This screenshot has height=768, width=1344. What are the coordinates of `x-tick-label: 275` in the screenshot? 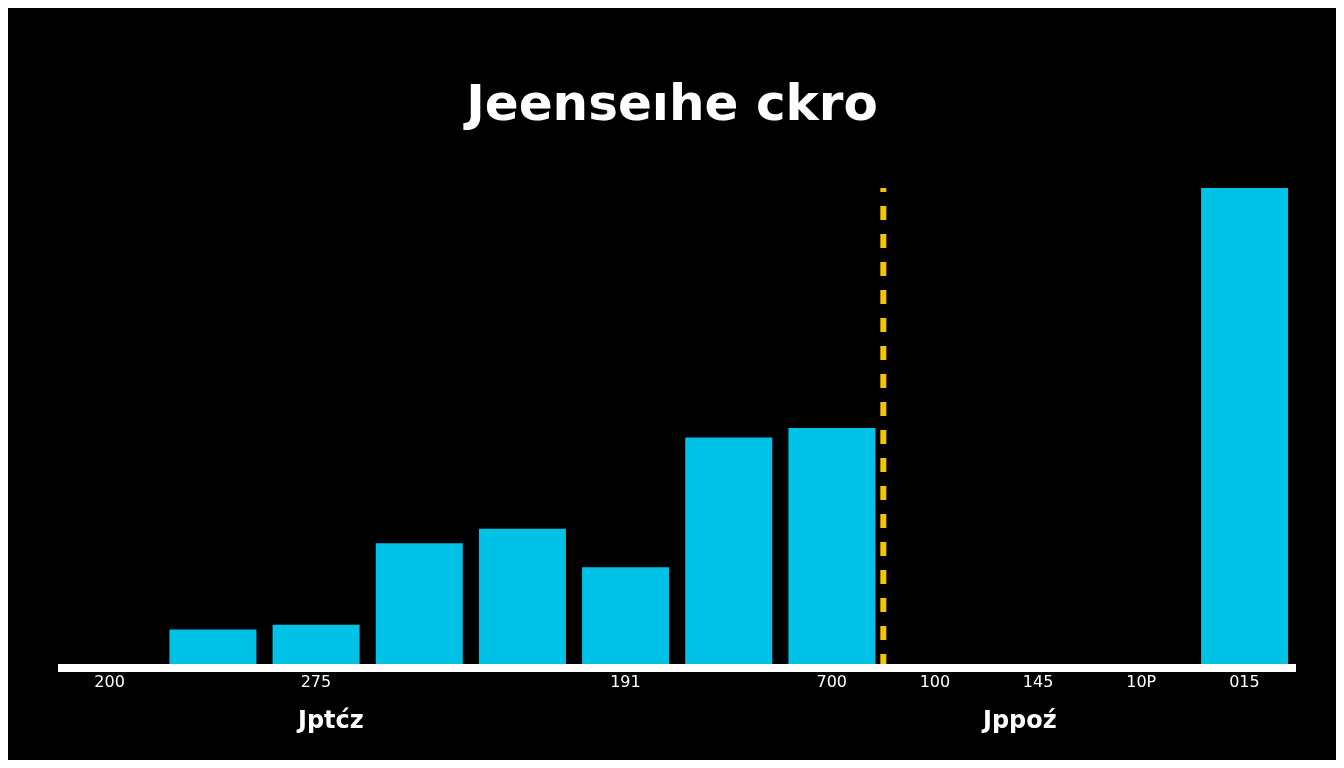 It's located at (316, 682).